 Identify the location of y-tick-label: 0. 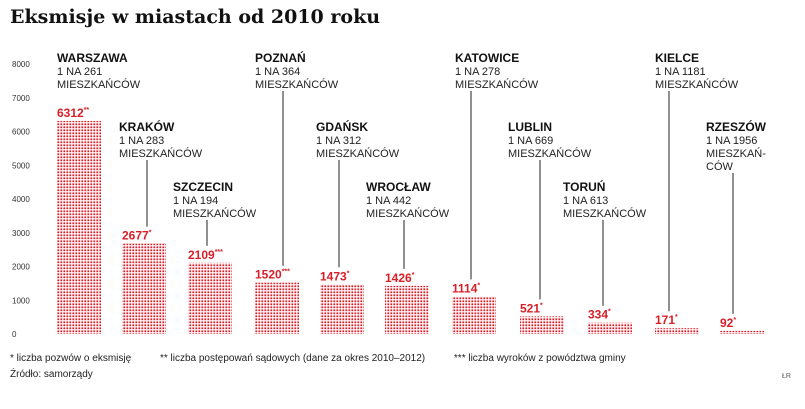
(14, 334).